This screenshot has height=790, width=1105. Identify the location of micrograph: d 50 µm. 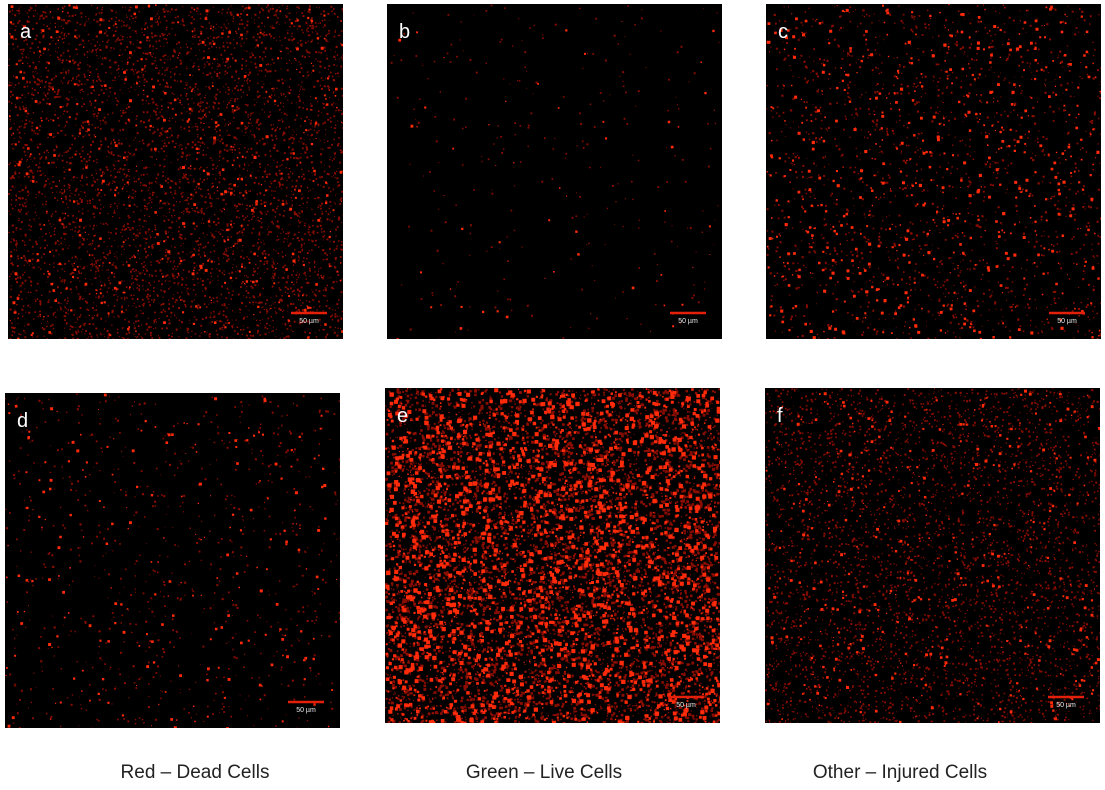
(172, 560).